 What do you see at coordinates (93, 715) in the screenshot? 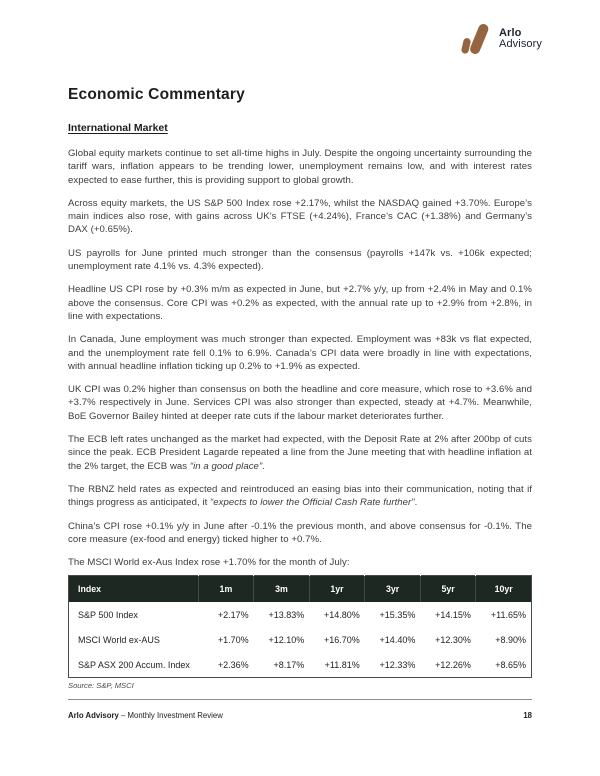
I see `footer-brand: Arlo Advisory` at bounding box center [93, 715].